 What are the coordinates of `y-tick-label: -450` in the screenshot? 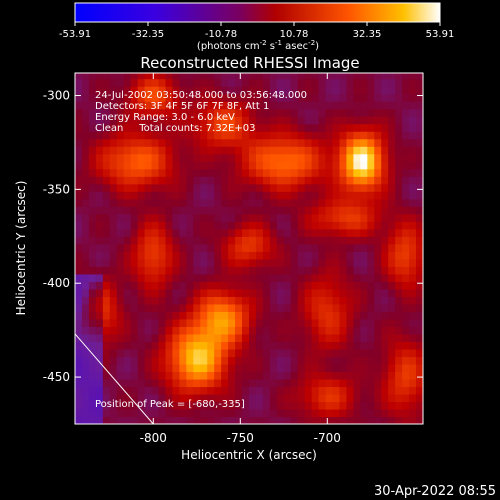 It's located at (56, 377).